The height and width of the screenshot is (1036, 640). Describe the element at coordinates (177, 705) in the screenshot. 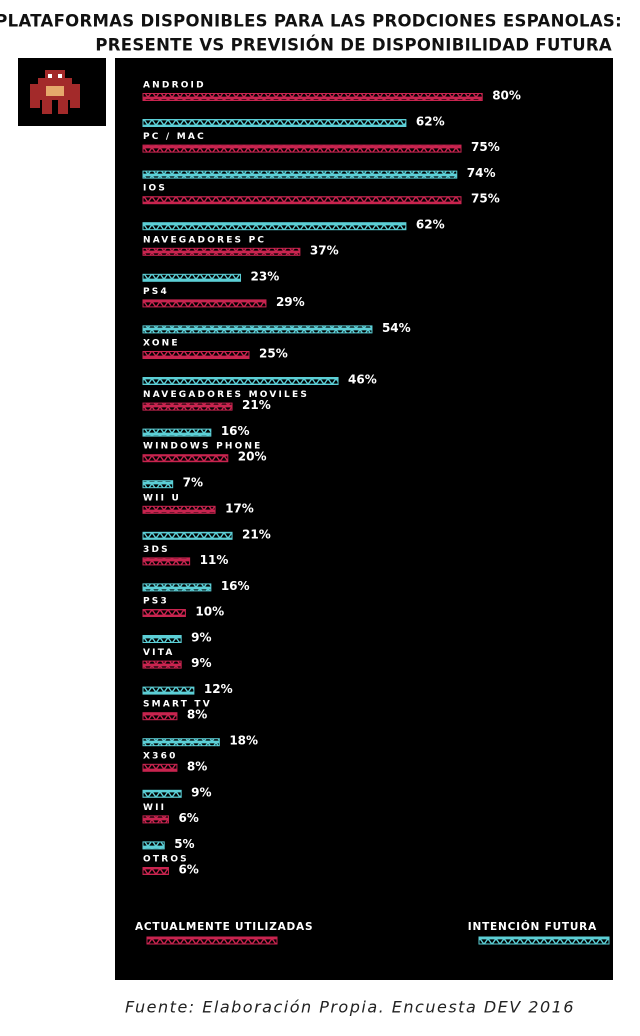

I see `category-label: SMART TV` at that location.